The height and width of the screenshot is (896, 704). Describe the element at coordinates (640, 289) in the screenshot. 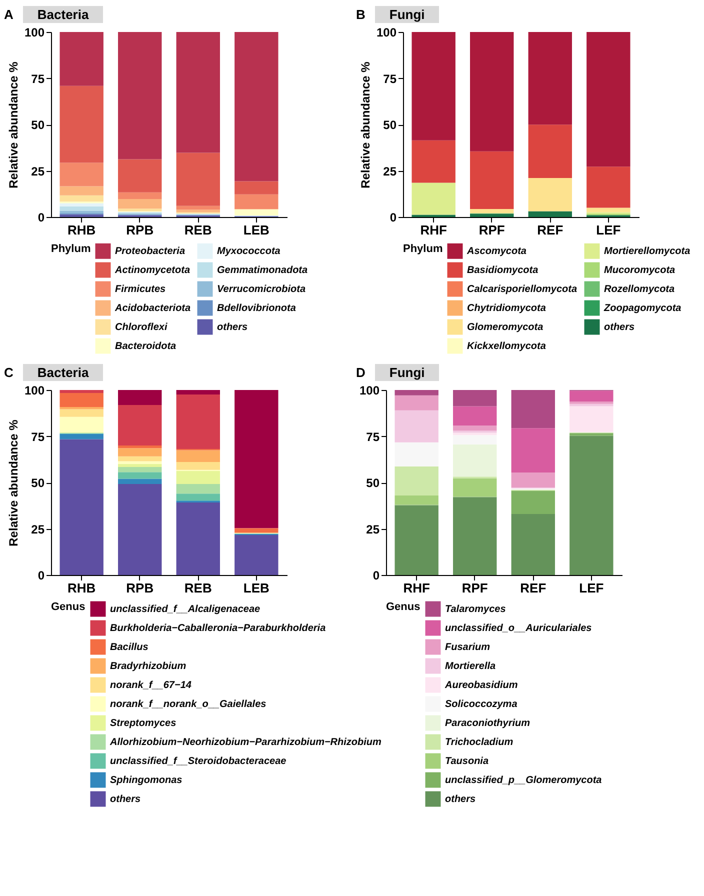

I see `legend-label: Rozellomycota` at that location.